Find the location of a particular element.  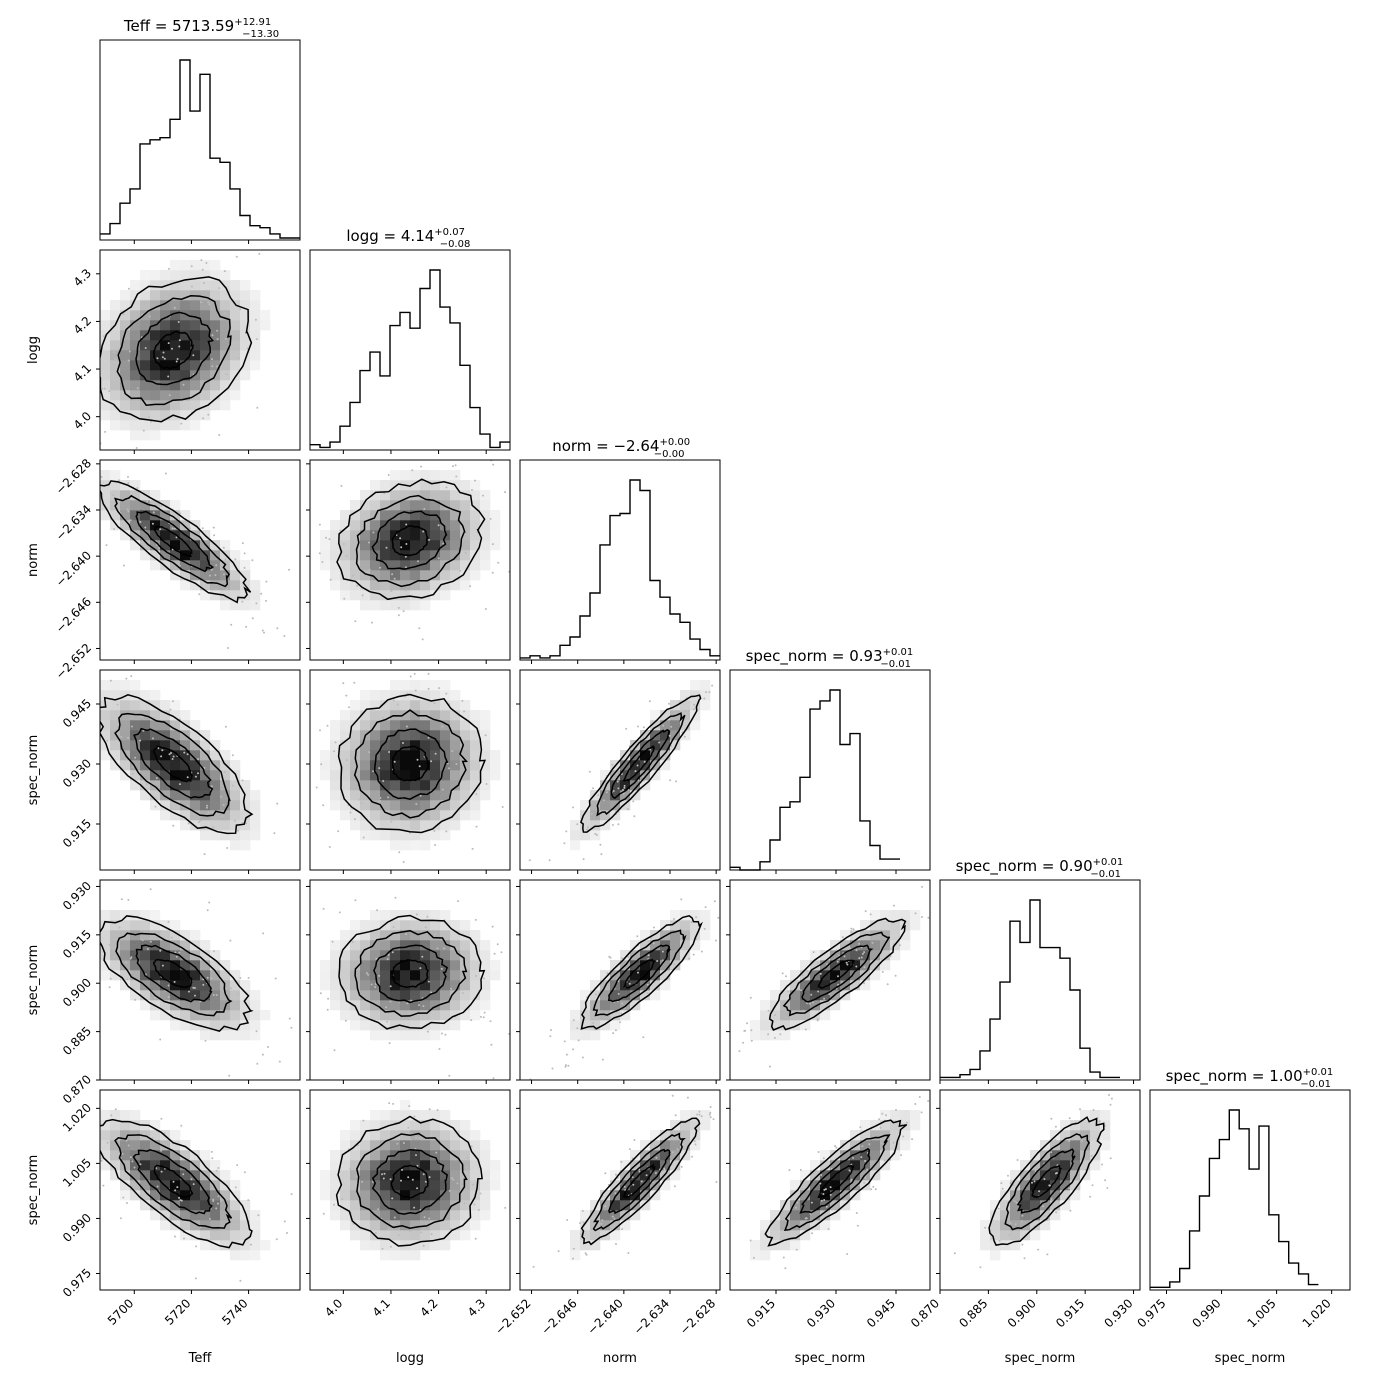

histogram-steps-Teff is located at coordinates (200, 149).